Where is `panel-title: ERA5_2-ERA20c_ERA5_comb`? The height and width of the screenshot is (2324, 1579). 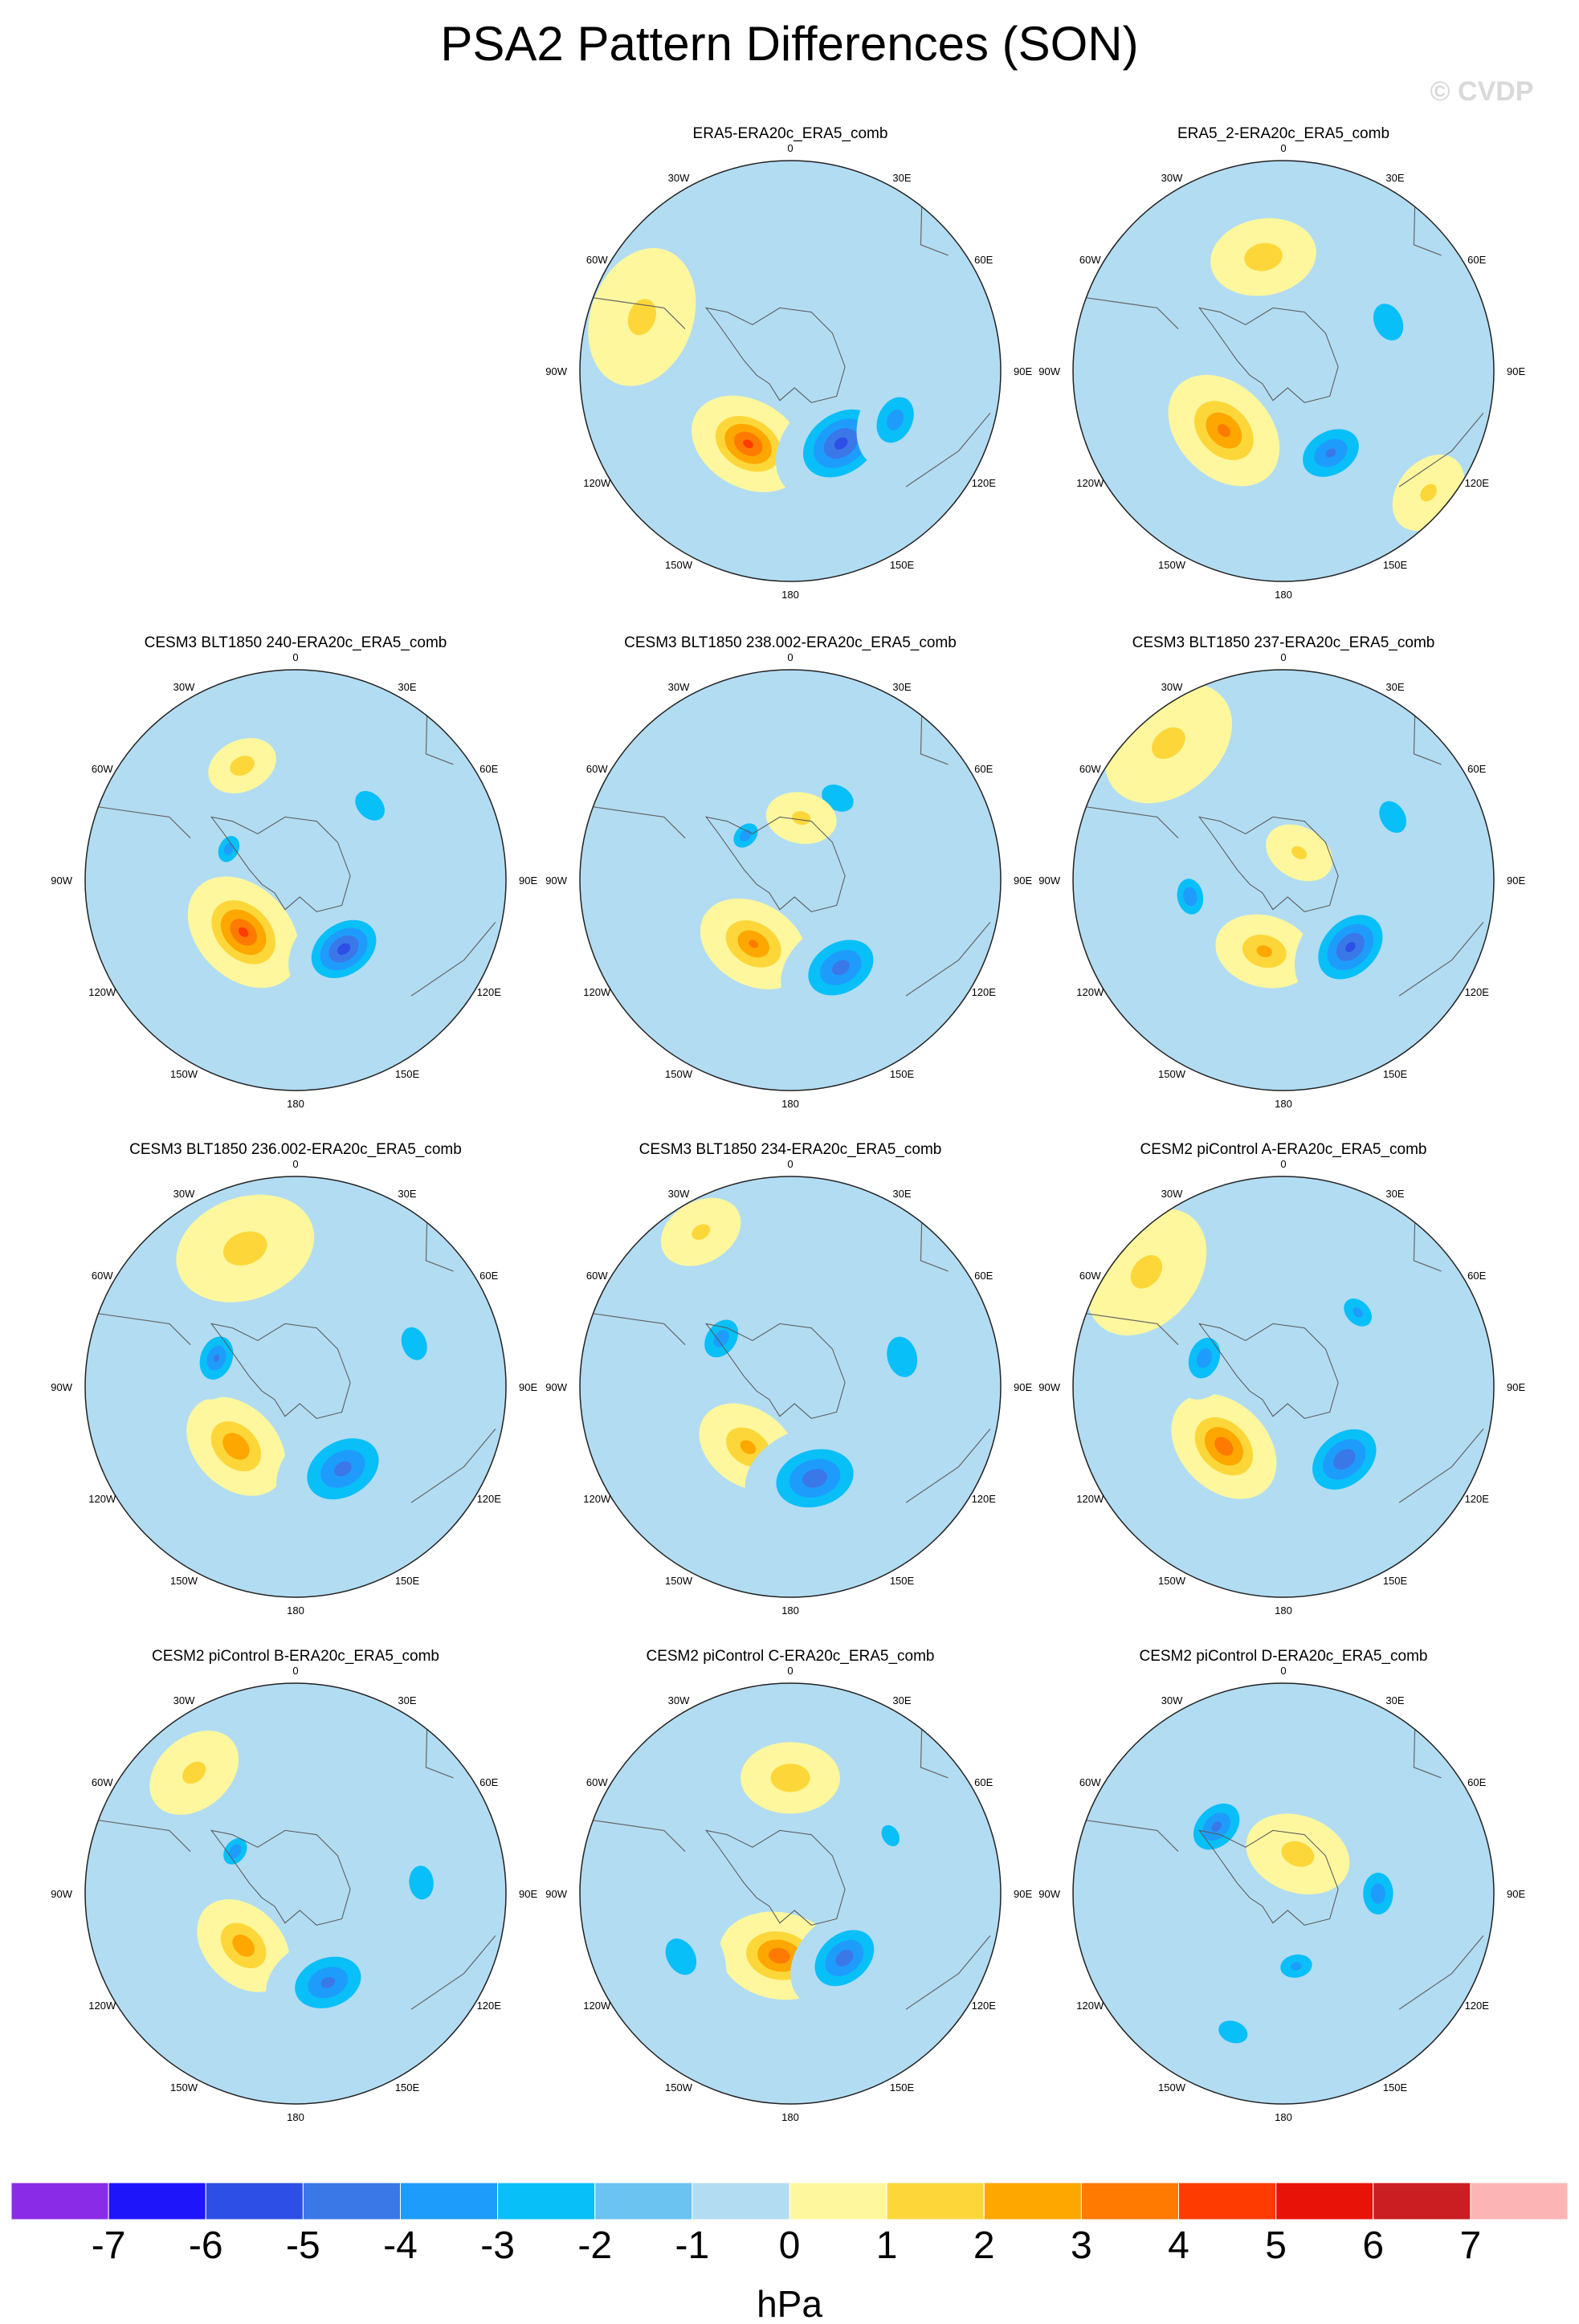 panel-title: ERA5_2-ERA20c_ERA5_comb is located at coordinates (1283, 133).